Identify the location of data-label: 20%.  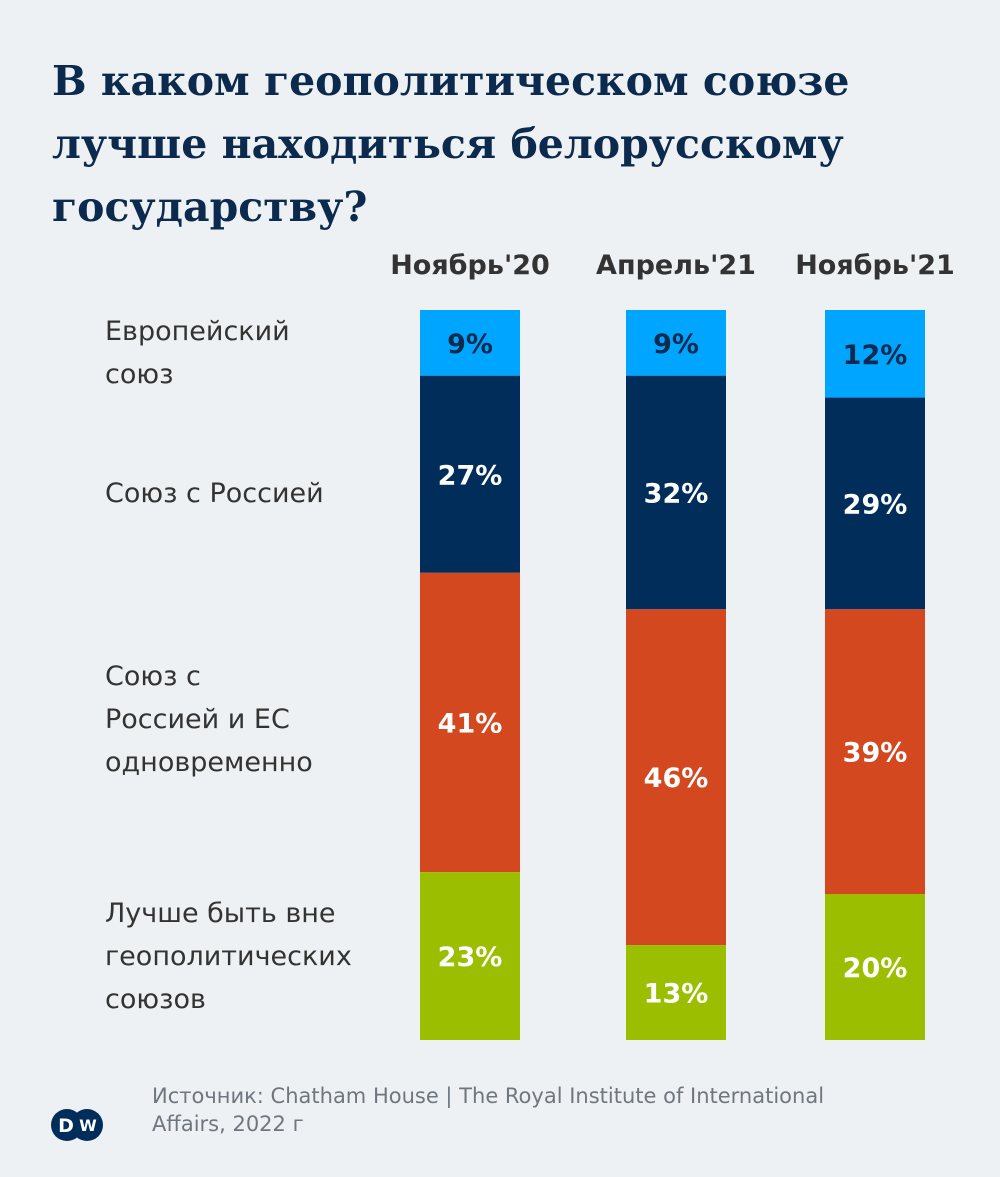
(875, 968).